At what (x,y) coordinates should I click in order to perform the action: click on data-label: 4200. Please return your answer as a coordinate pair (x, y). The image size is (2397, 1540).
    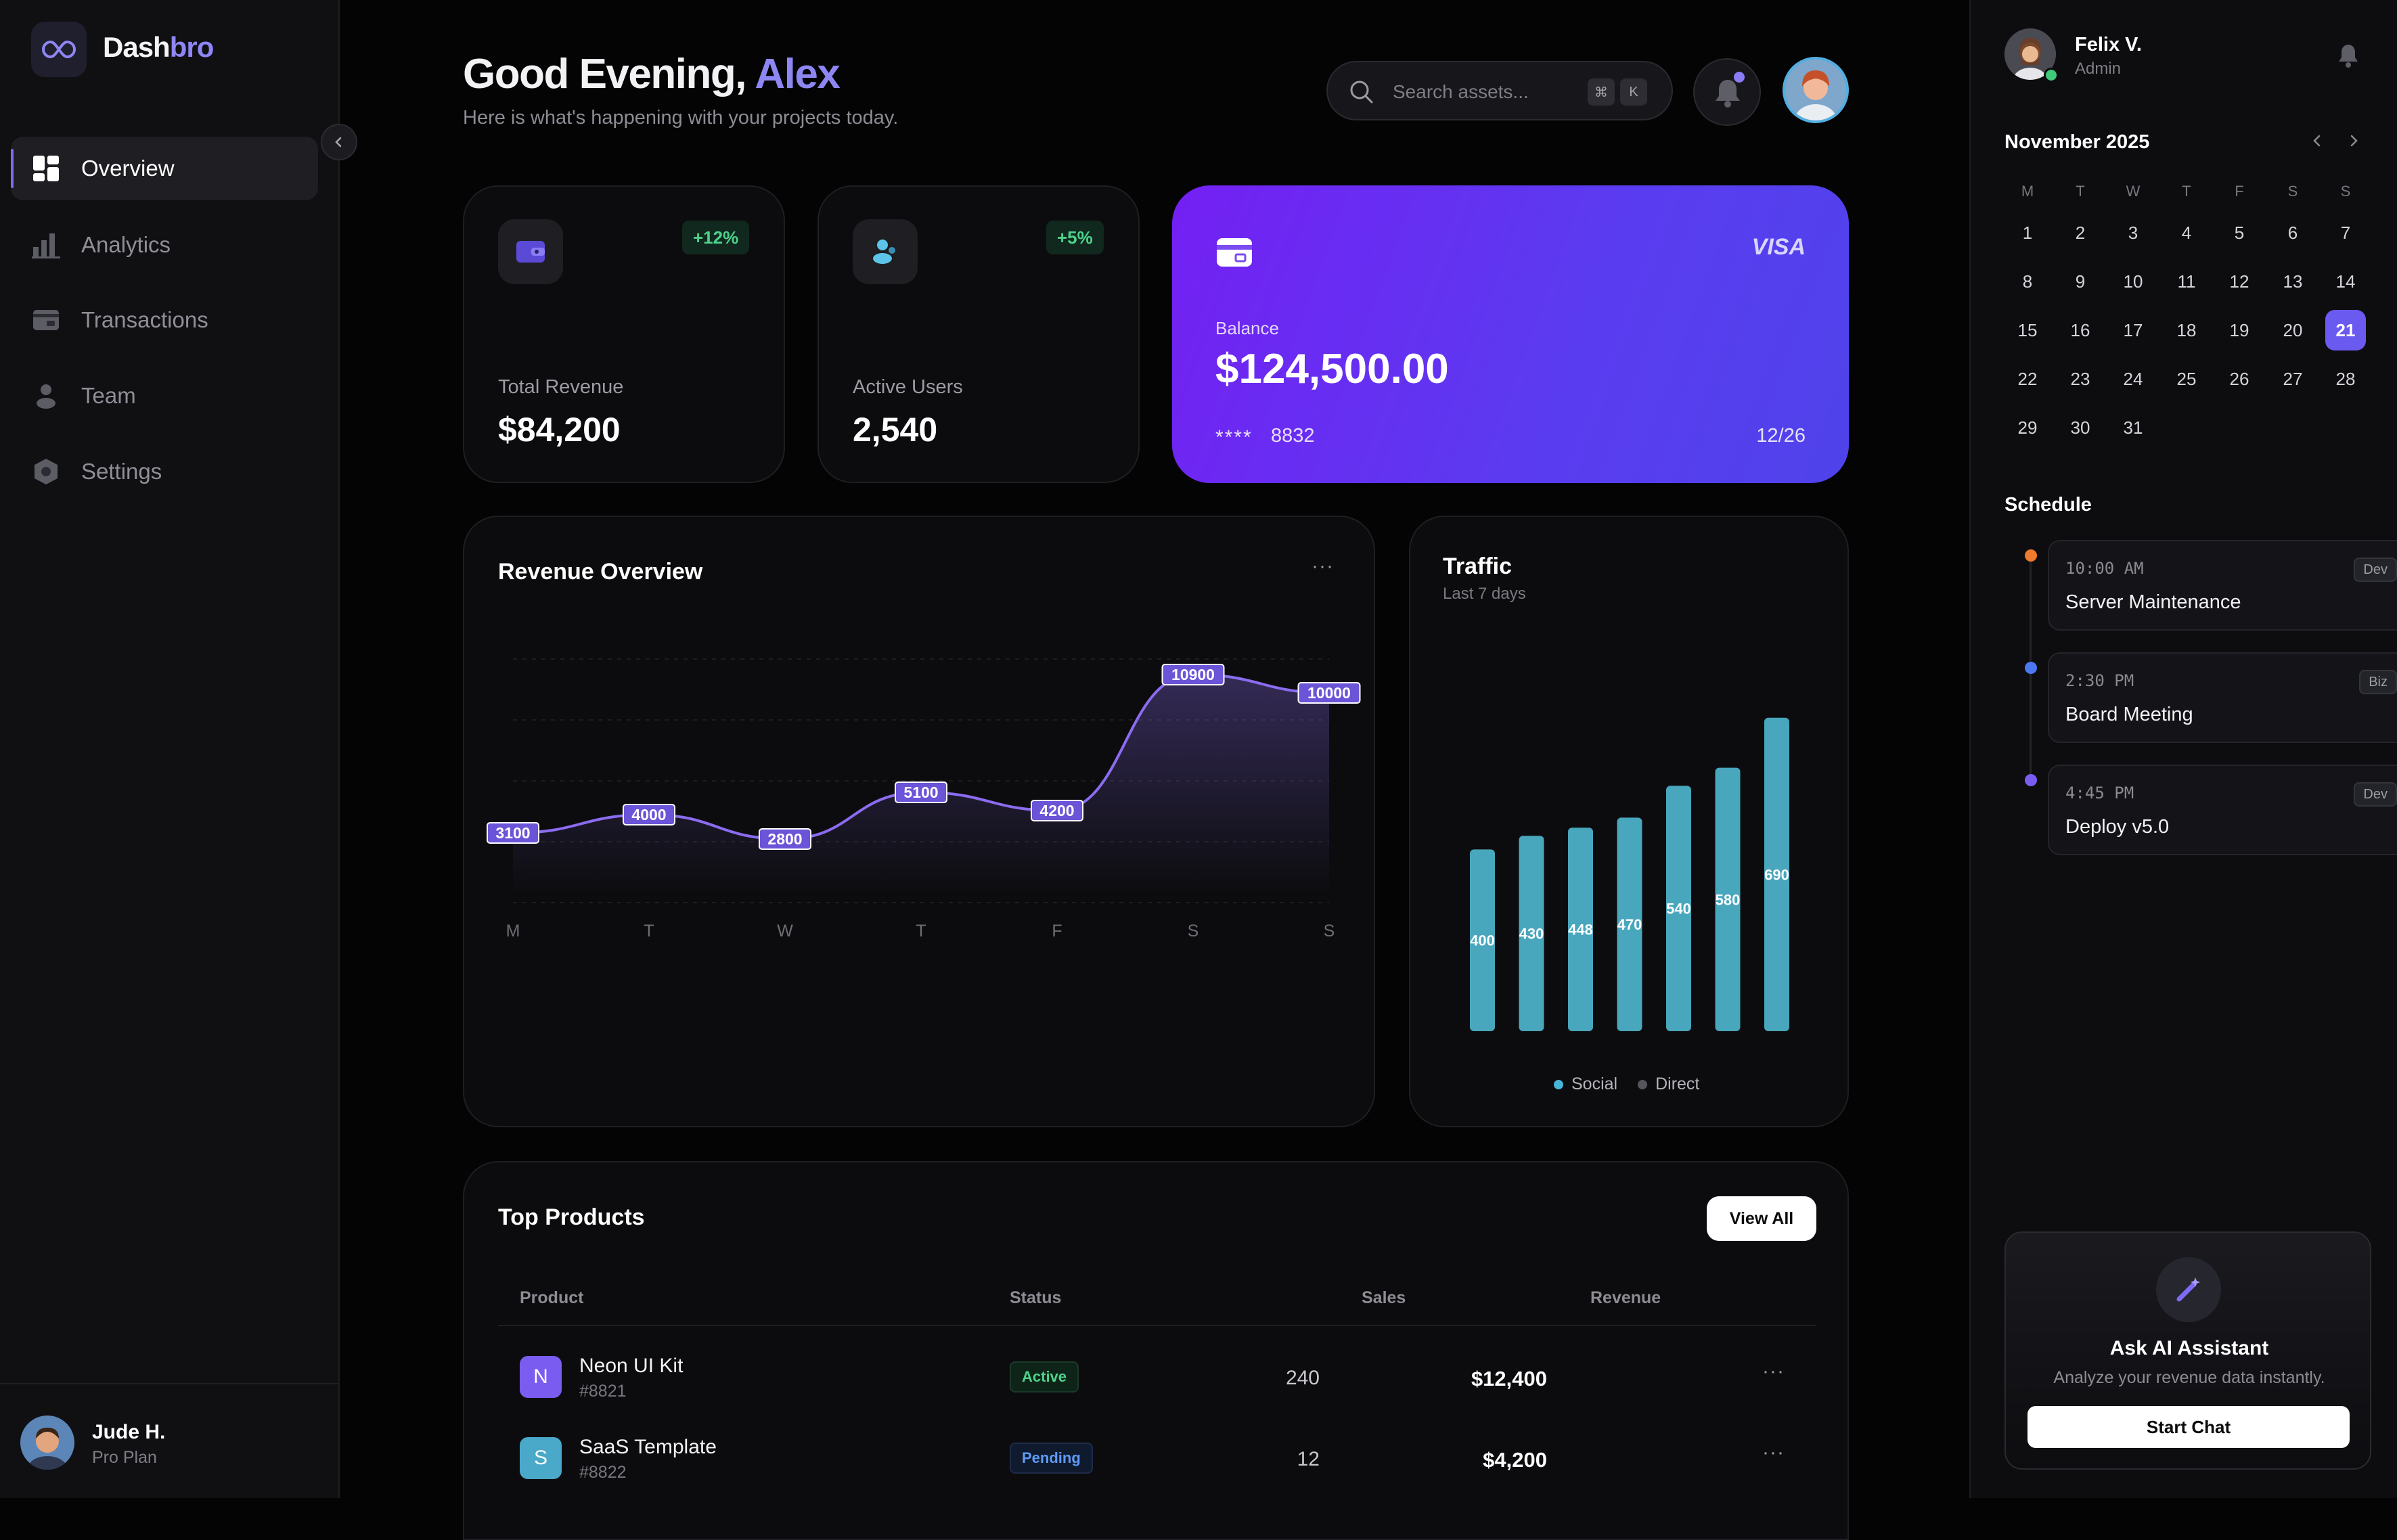
    Looking at the image, I should click on (1057, 810).